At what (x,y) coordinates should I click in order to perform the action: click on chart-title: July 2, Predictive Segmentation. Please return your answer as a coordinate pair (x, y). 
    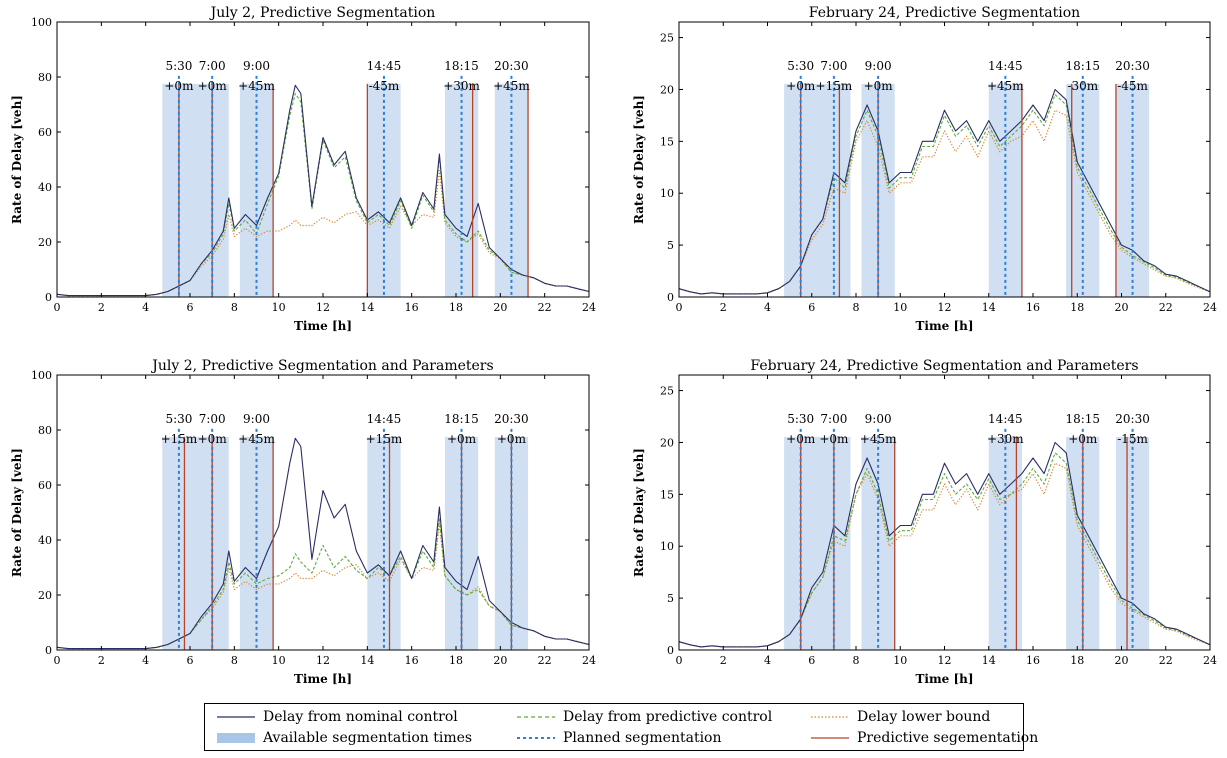
    Looking at the image, I should click on (322, 13).